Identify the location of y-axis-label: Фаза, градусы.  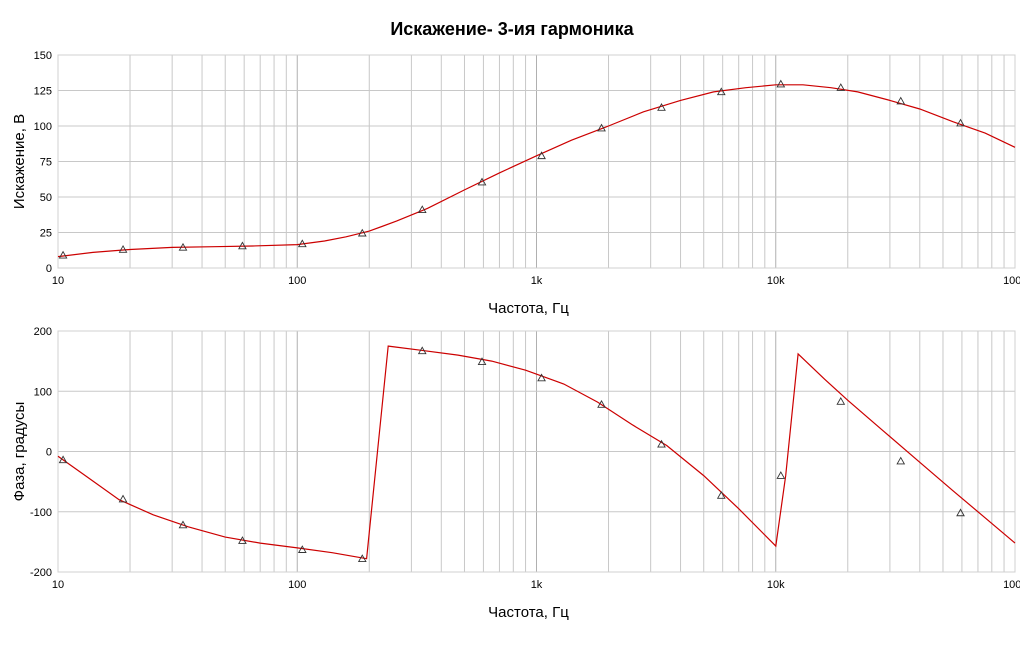
(19, 452).